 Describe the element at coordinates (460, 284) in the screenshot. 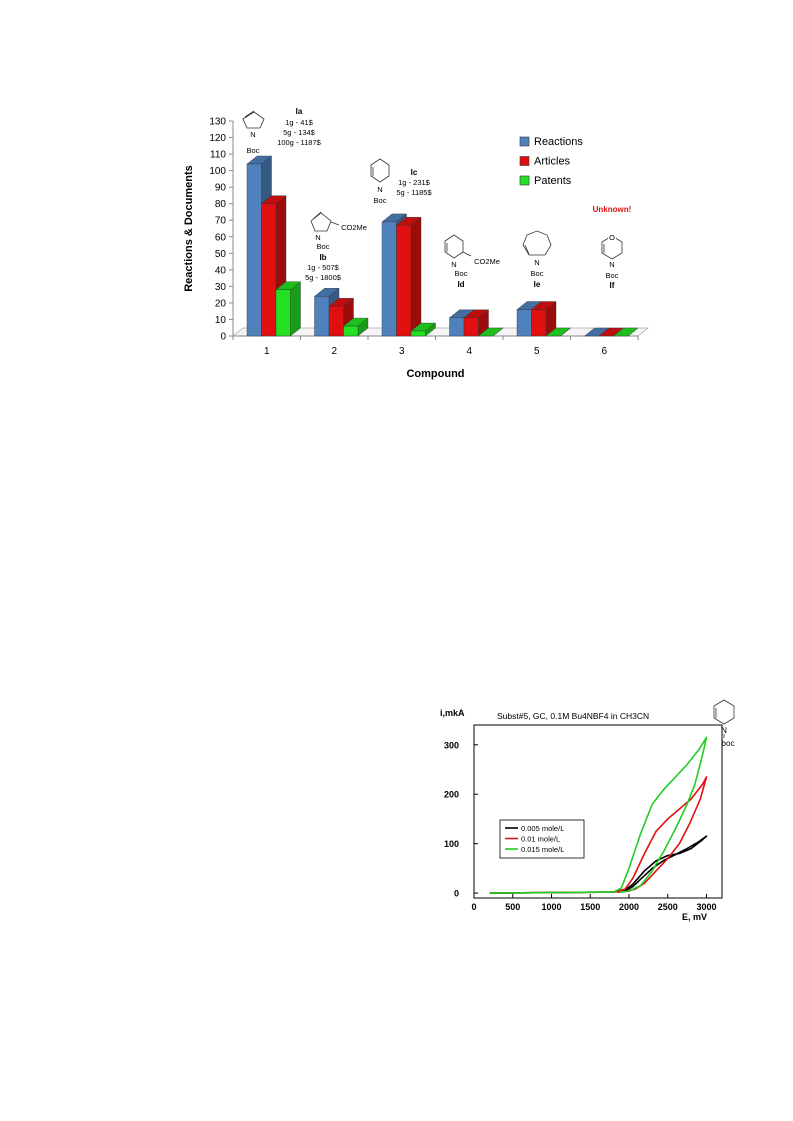

I see `structure-text: Id` at that location.